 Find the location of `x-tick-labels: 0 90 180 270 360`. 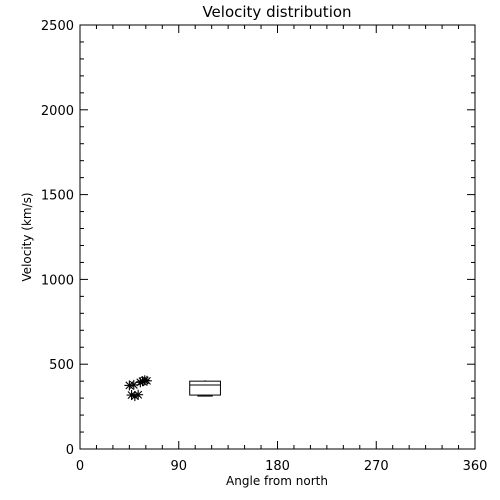

x-tick-labels: 0 90 180 270 360 is located at coordinates (282, 466).